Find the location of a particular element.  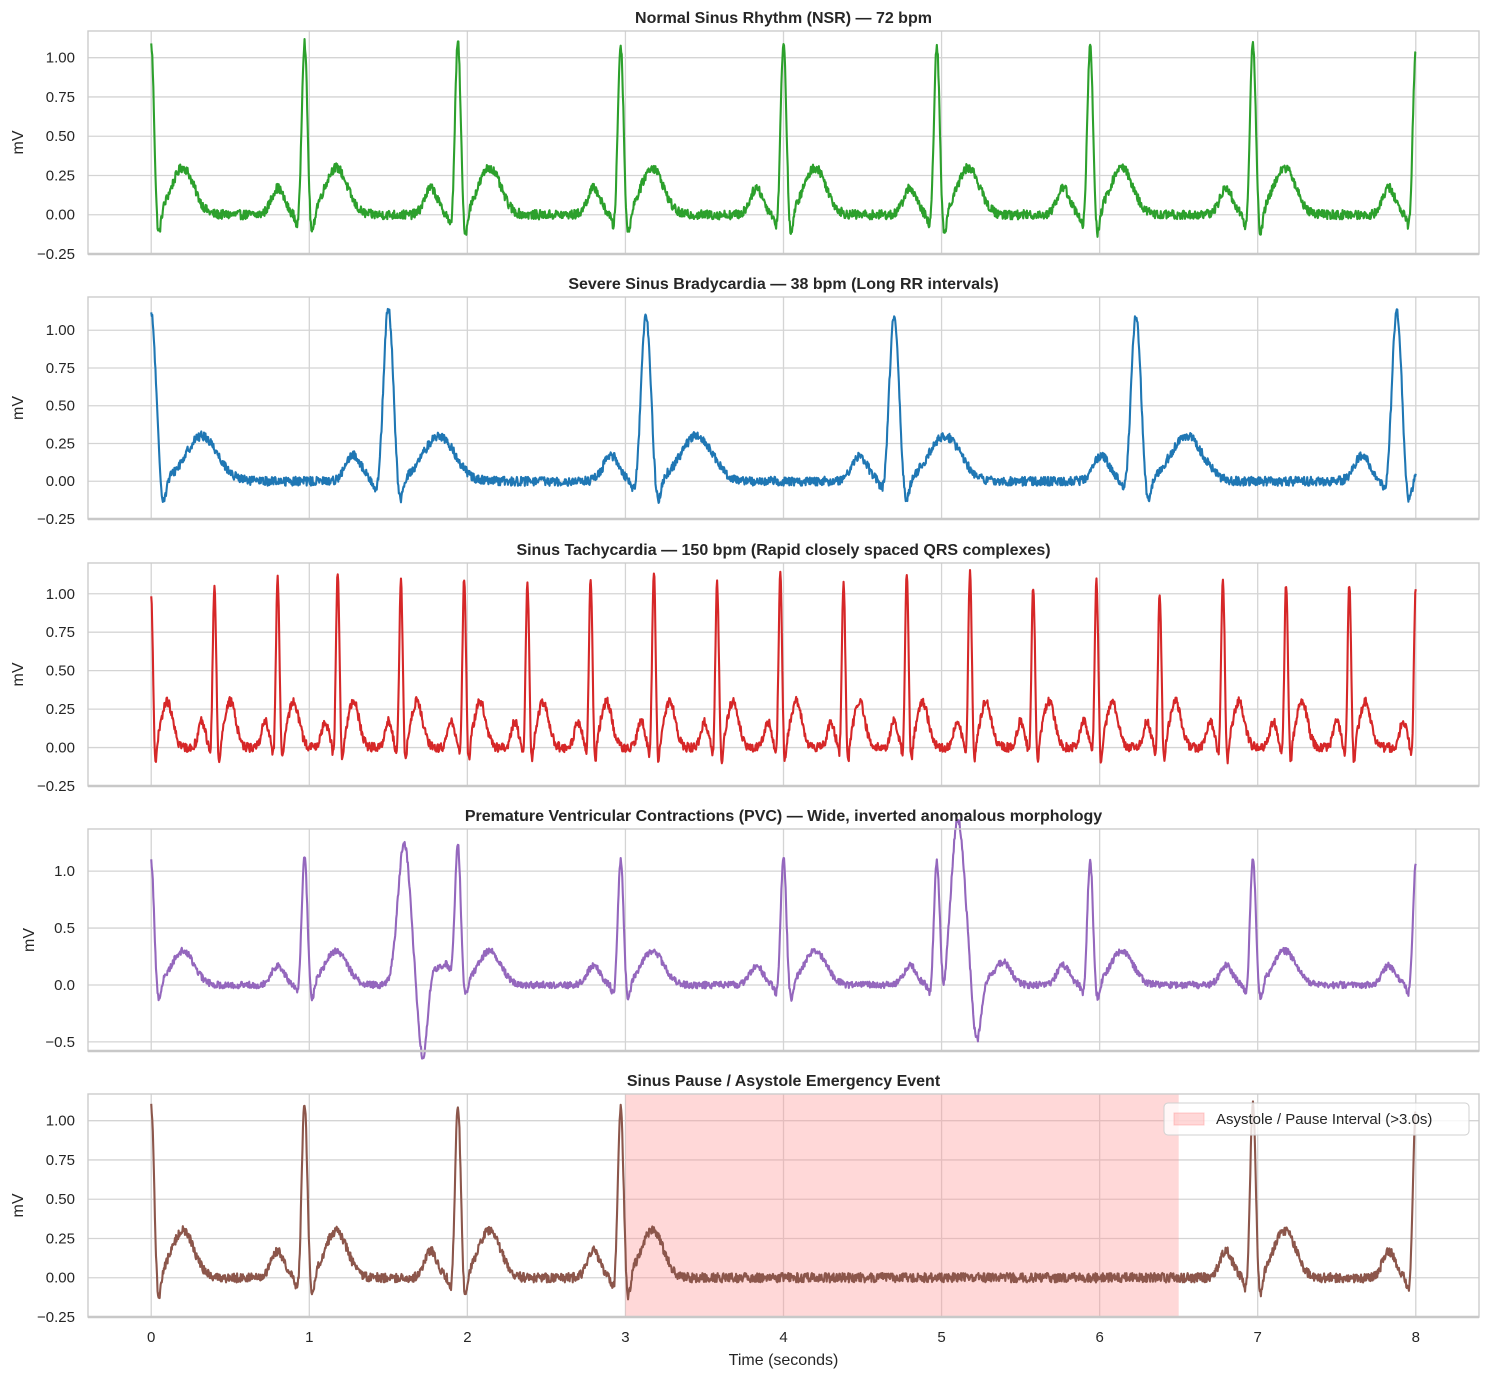

legend-label: Asystole / Pause Interval (>3.0s) is located at coordinates (1324, 1119).